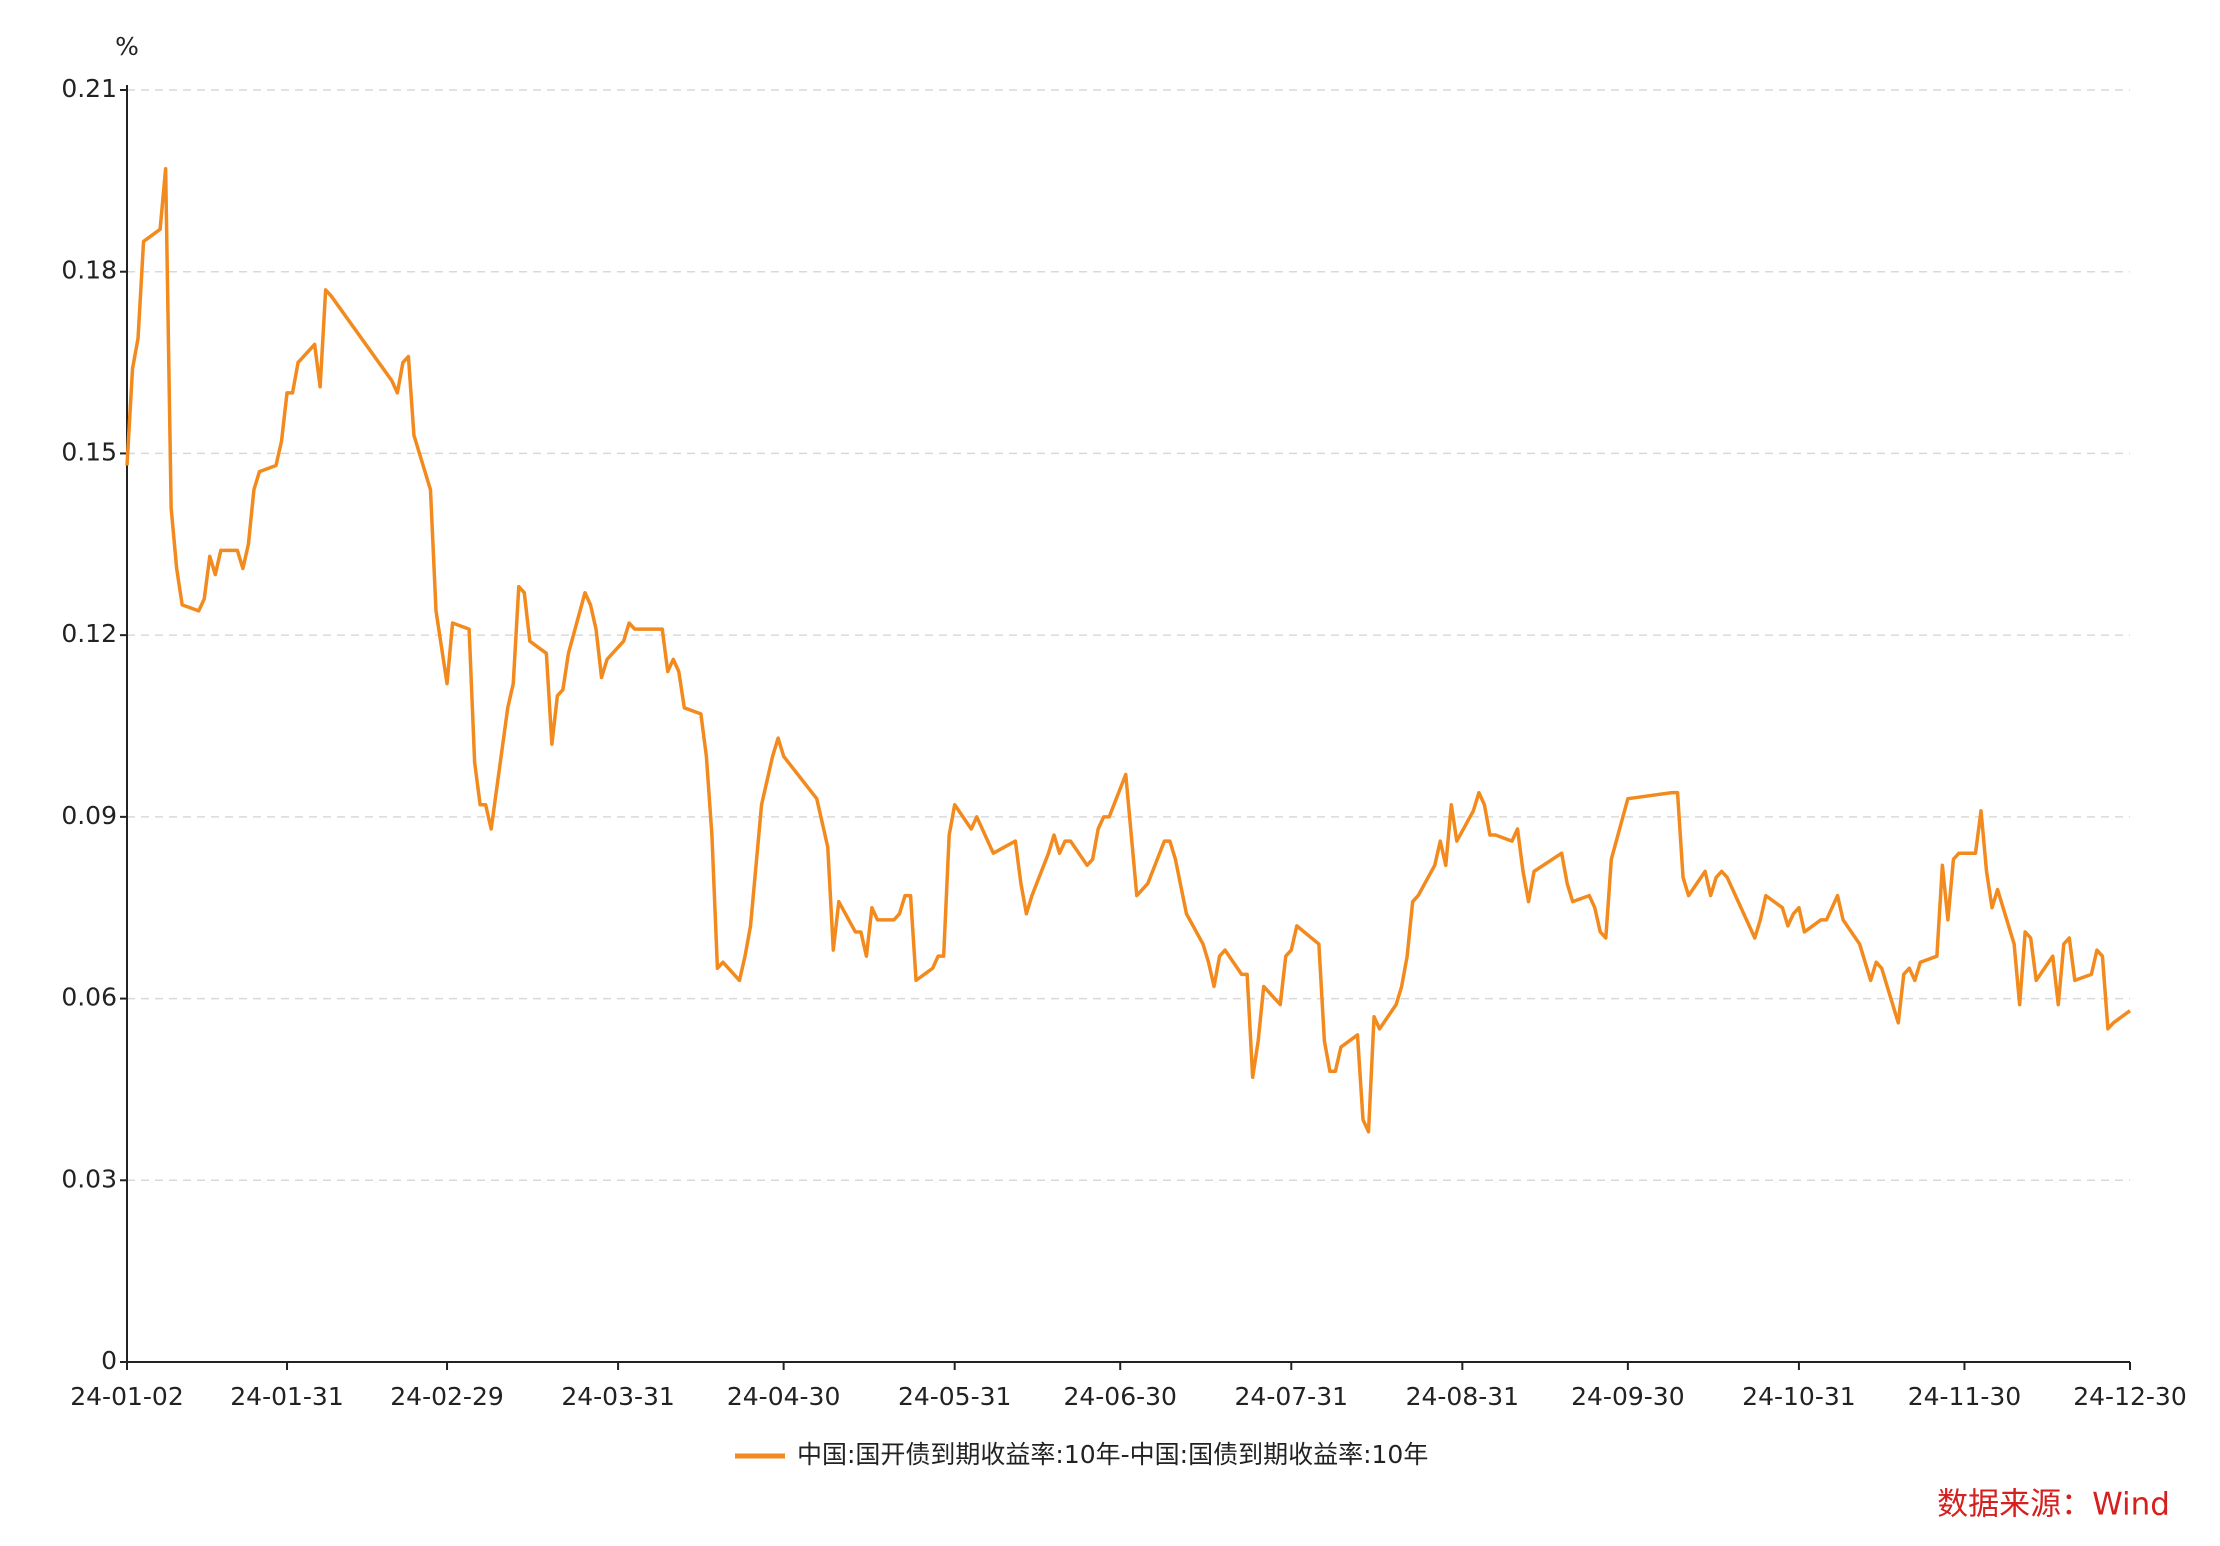 Image resolution: width=2220 pixels, height=1546 pixels. I want to click on x-tick-label: 24-01-02, so click(126, 1396).